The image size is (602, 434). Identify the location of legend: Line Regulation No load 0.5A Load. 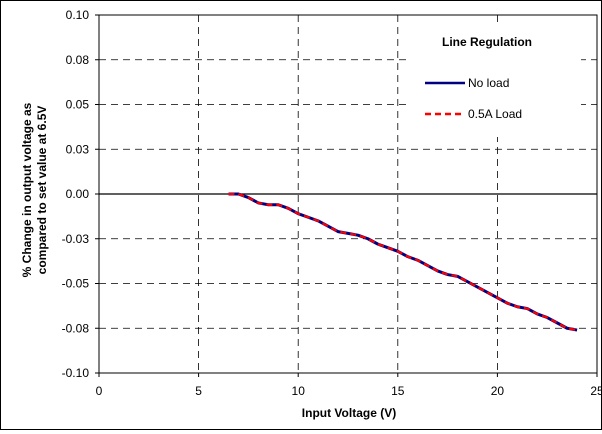
(496, 82).